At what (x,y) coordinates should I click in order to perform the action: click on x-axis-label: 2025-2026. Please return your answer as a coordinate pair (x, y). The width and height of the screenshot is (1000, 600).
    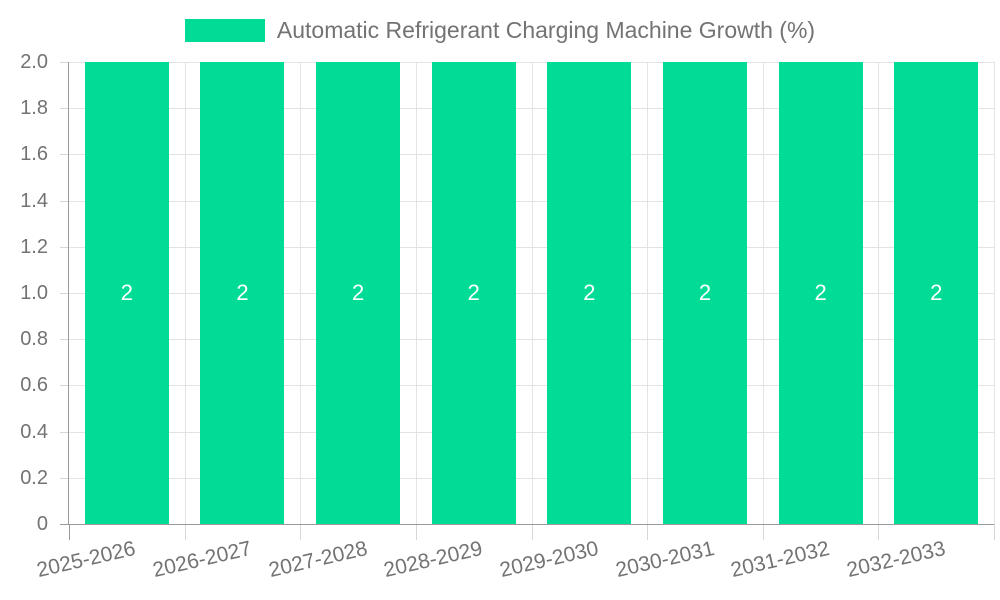
    Looking at the image, I should click on (86, 560).